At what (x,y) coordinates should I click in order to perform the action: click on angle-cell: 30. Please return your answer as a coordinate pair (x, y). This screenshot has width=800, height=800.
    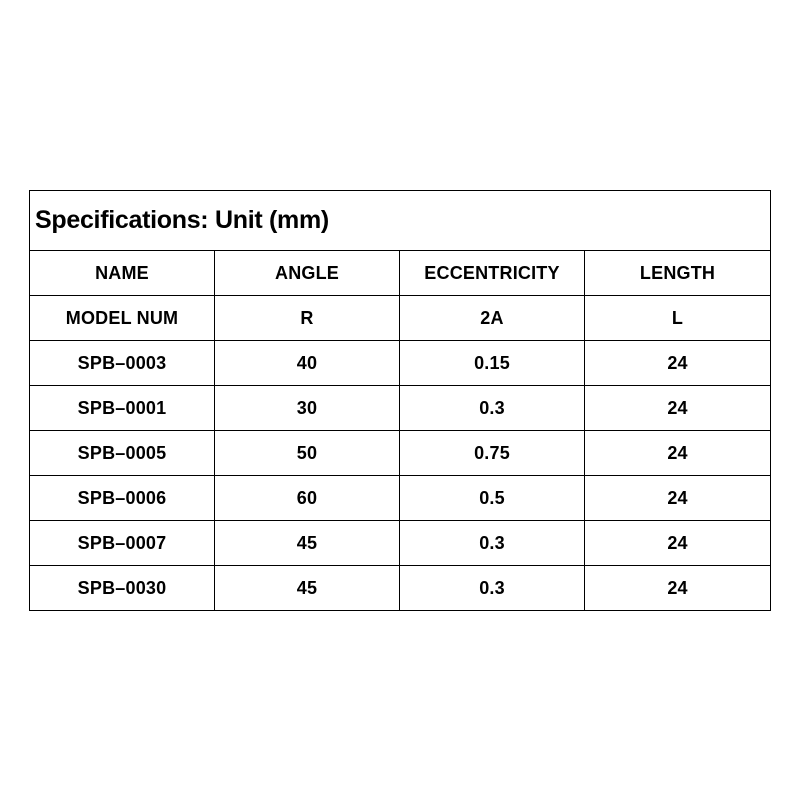
    Looking at the image, I should click on (307, 408).